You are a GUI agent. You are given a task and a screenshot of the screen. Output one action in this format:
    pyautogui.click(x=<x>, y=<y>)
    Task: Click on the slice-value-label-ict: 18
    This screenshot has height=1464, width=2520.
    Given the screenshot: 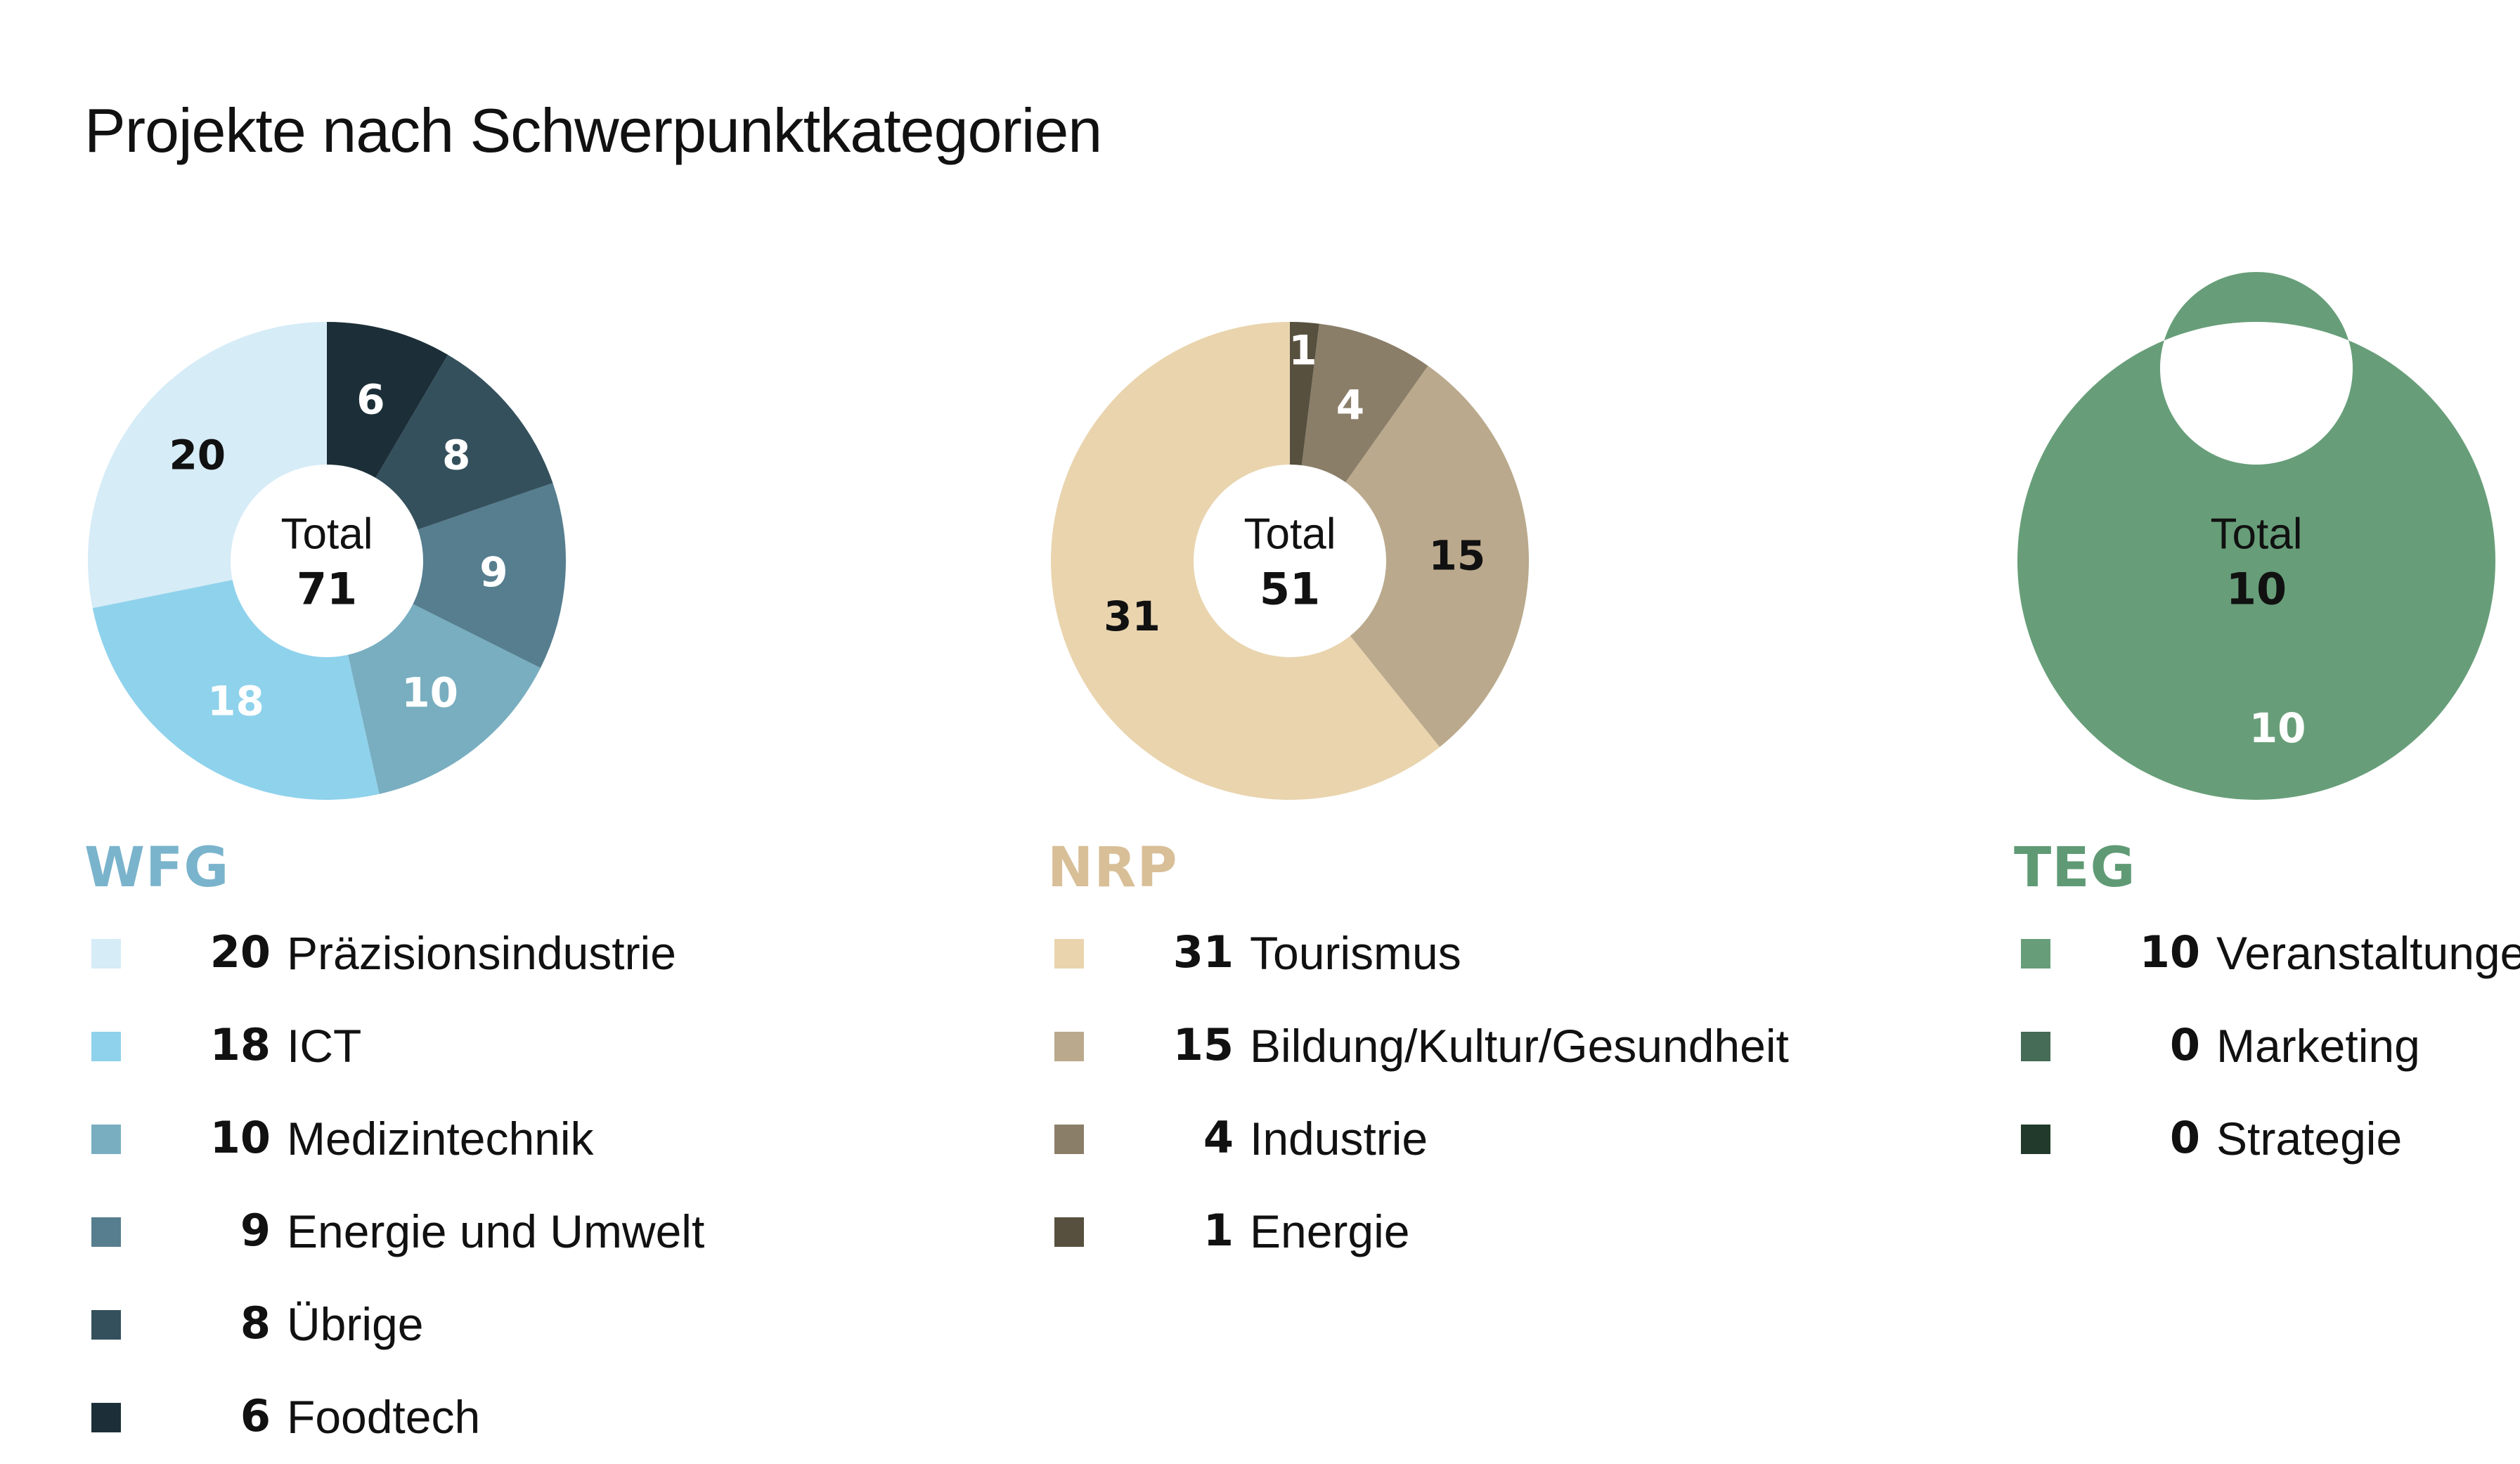 What is the action you would take?
    pyautogui.click(x=235, y=701)
    